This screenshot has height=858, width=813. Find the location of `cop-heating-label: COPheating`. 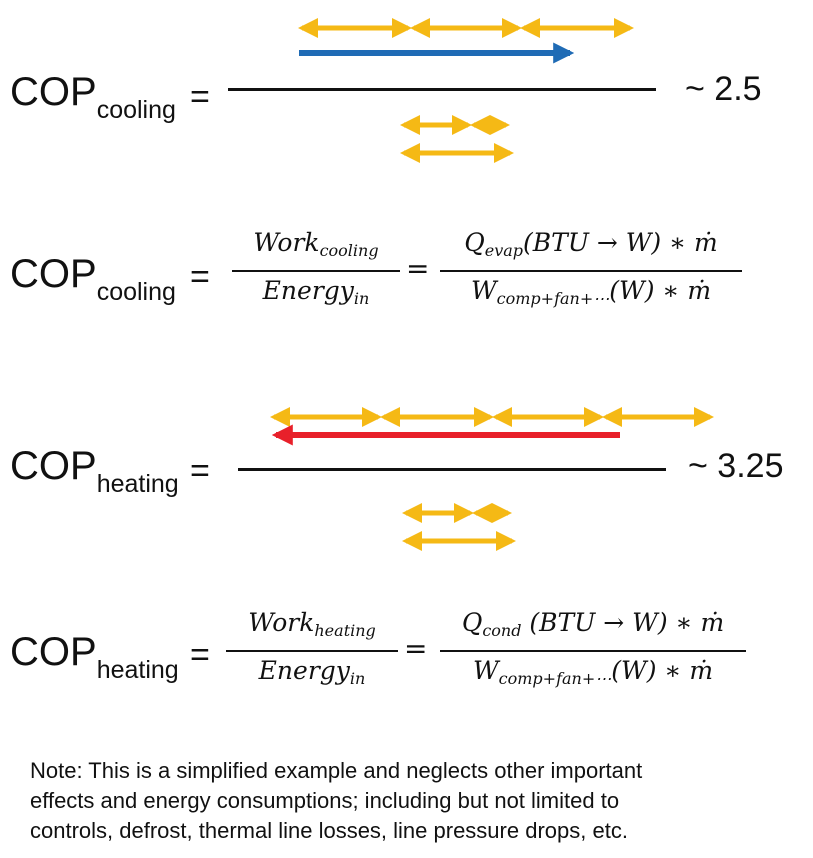

cop-heating-label: COPheating is located at coordinates (94, 470).